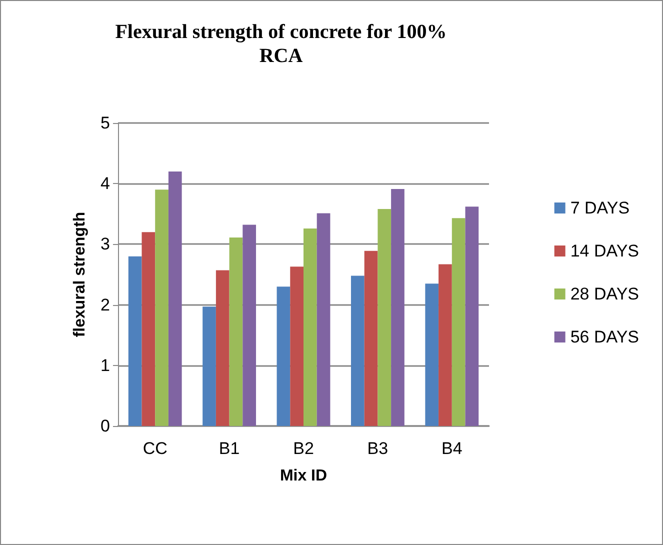 The height and width of the screenshot is (545, 663). What do you see at coordinates (80, 275) in the screenshot?
I see `y-axis-title: flexural strength` at bounding box center [80, 275].